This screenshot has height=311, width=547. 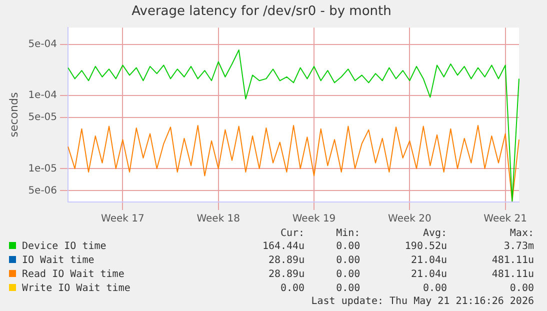 What do you see at coordinates (521, 234) in the screenshot?
I see `text: Max:` at bounding box center [521, 234].